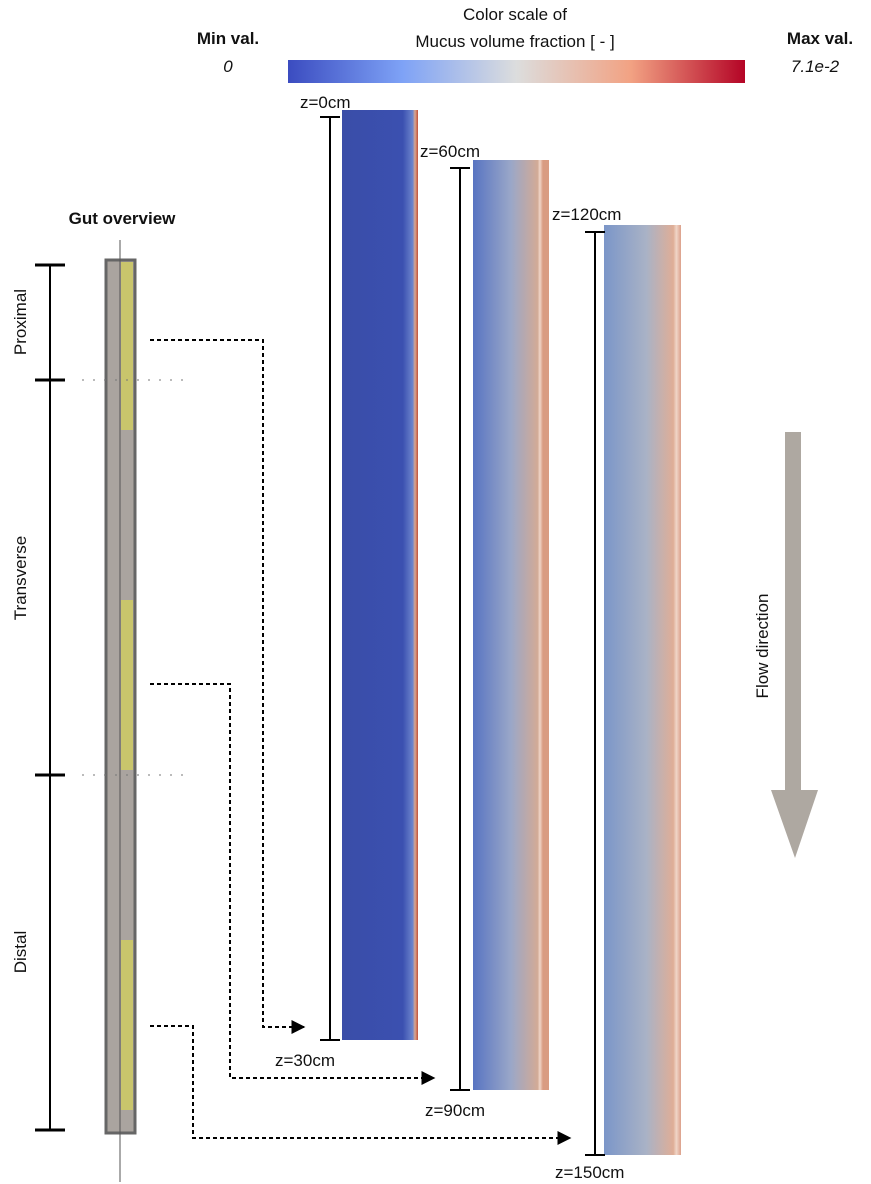 Image resolution: width=871 pixels, height=1184 pixels. I want to click on colorbar-title: Color scale of, so click(515, 14).